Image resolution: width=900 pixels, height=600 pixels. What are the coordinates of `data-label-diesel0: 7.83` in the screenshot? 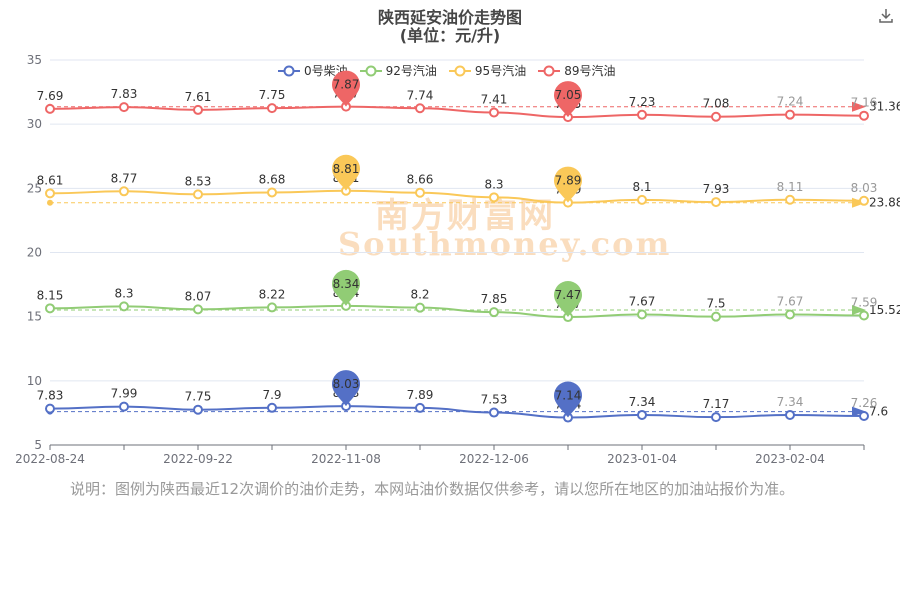 It's located at (50, 396).